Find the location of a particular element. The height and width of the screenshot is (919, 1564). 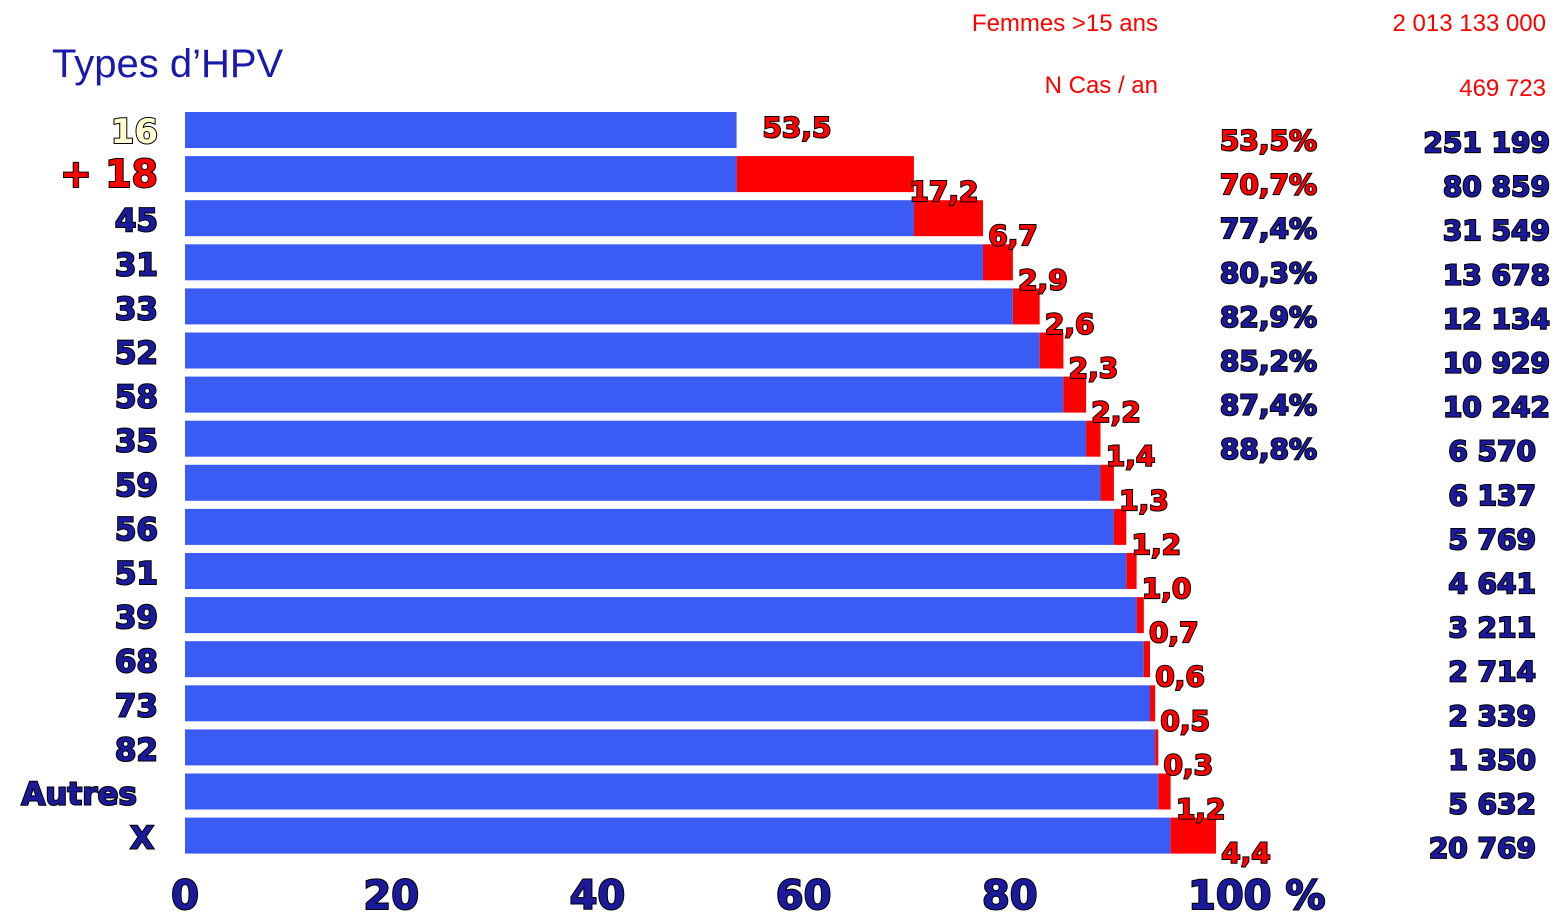

value-label: 2,6 is located at coordinates (1070, 323).